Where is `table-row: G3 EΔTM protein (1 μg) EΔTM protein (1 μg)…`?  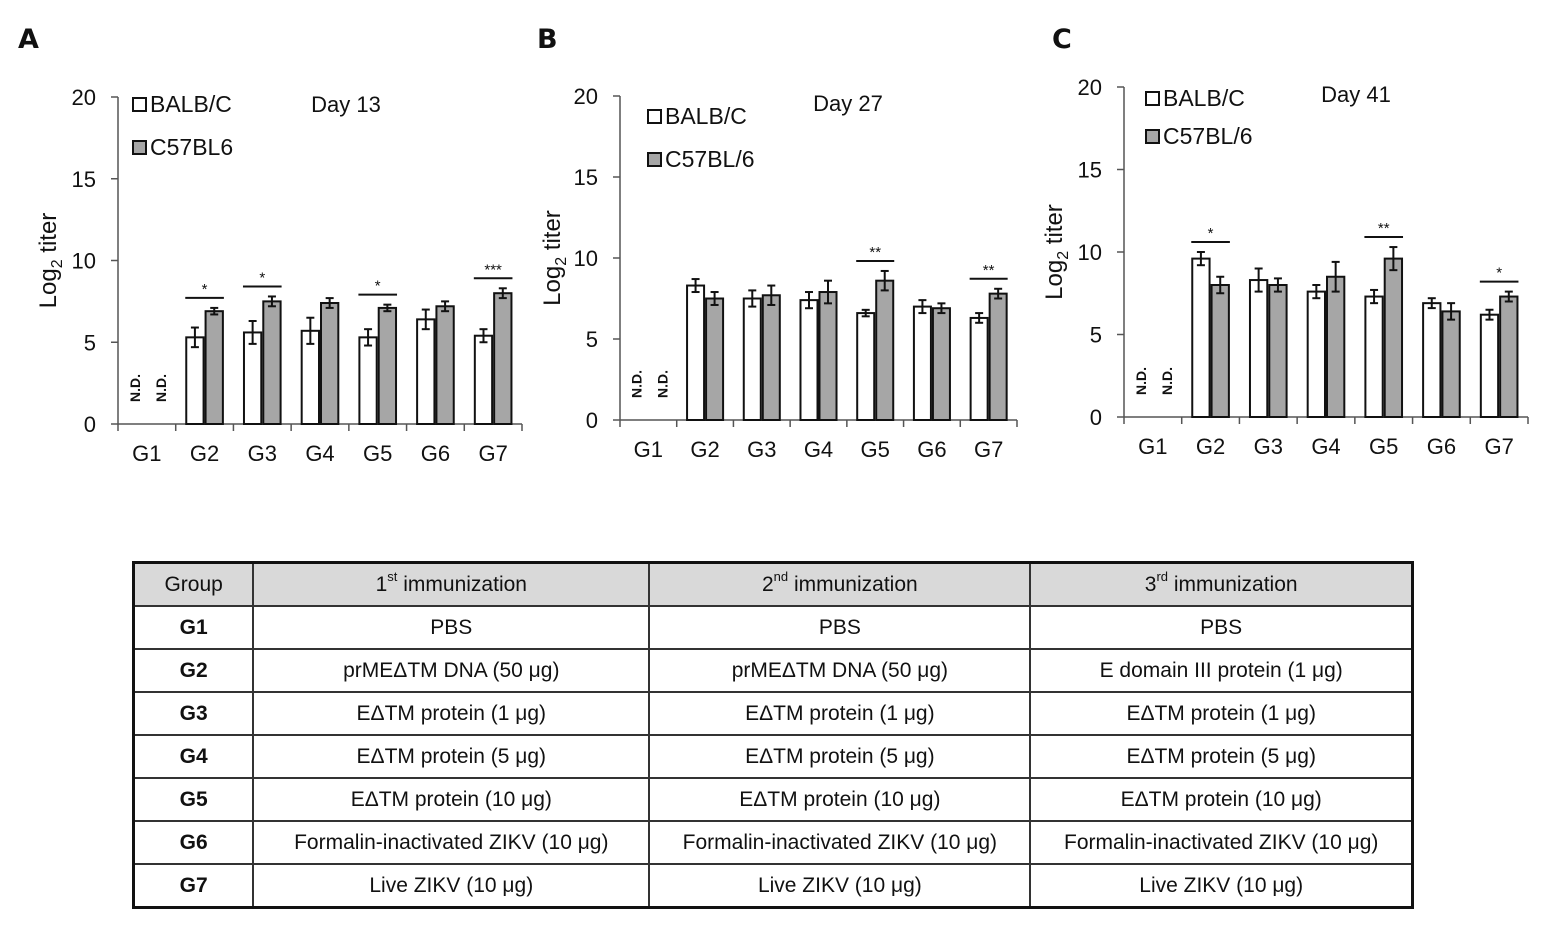
table-row: G3 EΔTM protein (1 μg) EΔTM protein (1 μg)… is located at coordinates (773, 713).